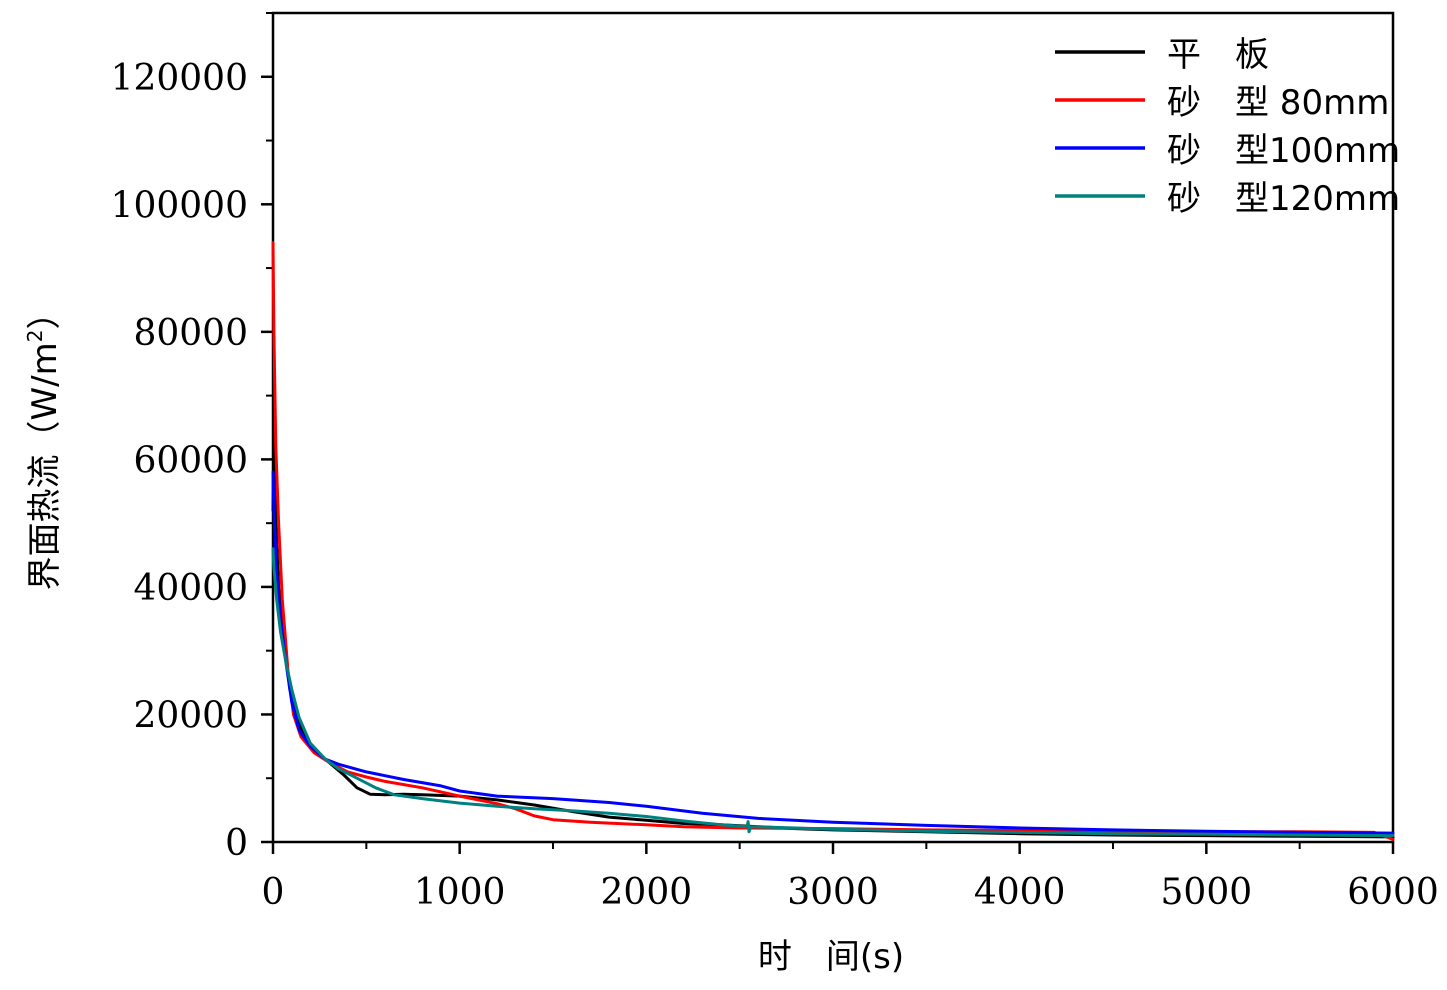 The width and height of the screenshot is (1447, 990). Describe the element at coordinates (179, 78) in the screenshot. I see `y-tick-label: 120000` at that location.